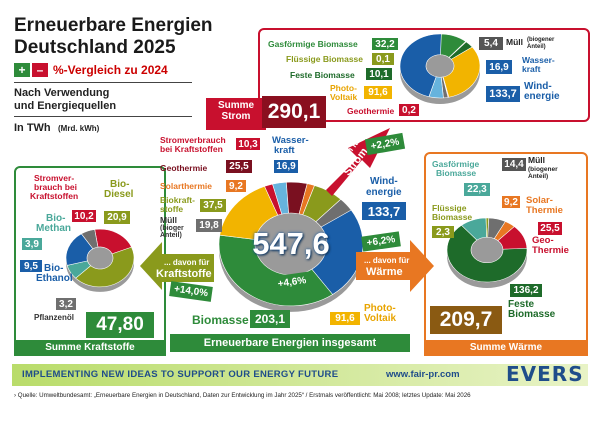 This screenshot has width=600, height=424. I want to click on center-biokr-label-2: stoffe, so click(172, 209).